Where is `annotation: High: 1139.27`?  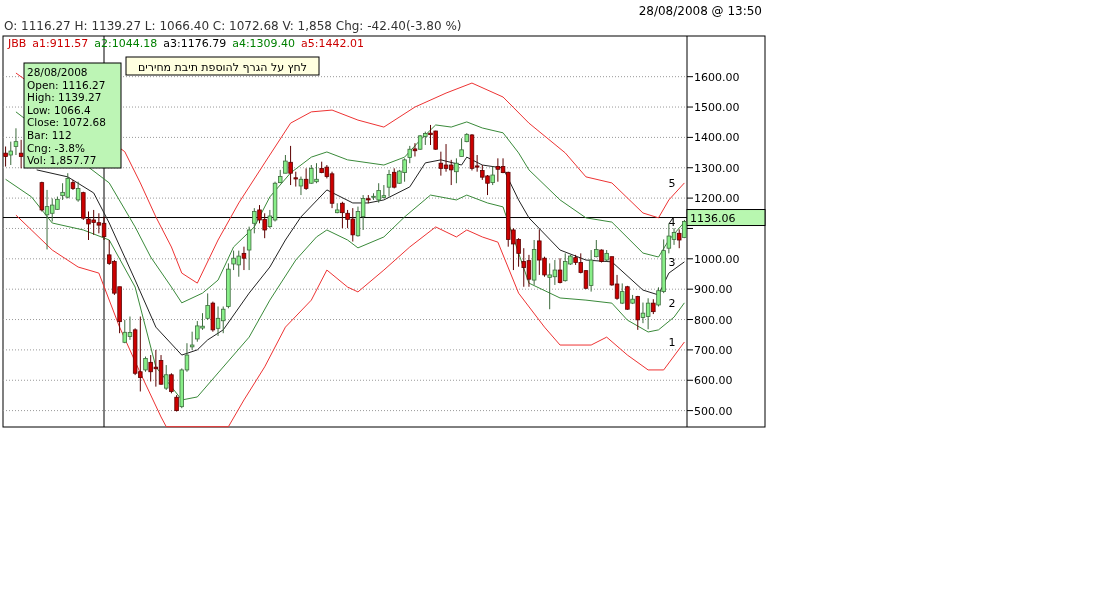 annotation: High: 1139.27 is located at coordinates (64, 97).